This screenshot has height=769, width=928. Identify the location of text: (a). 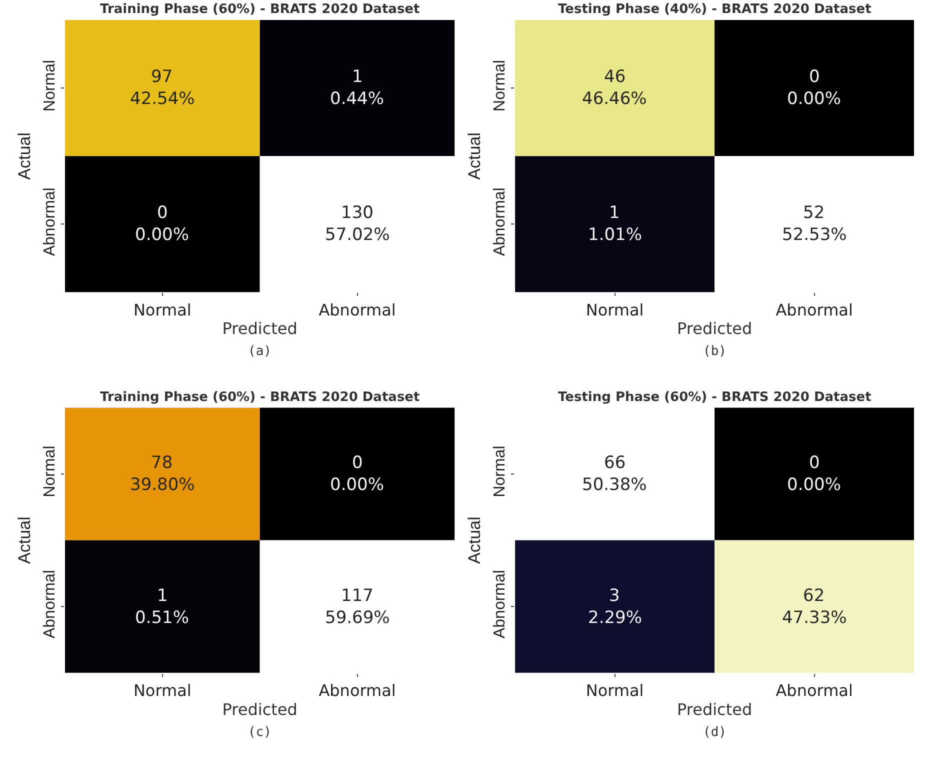
(260, 351).